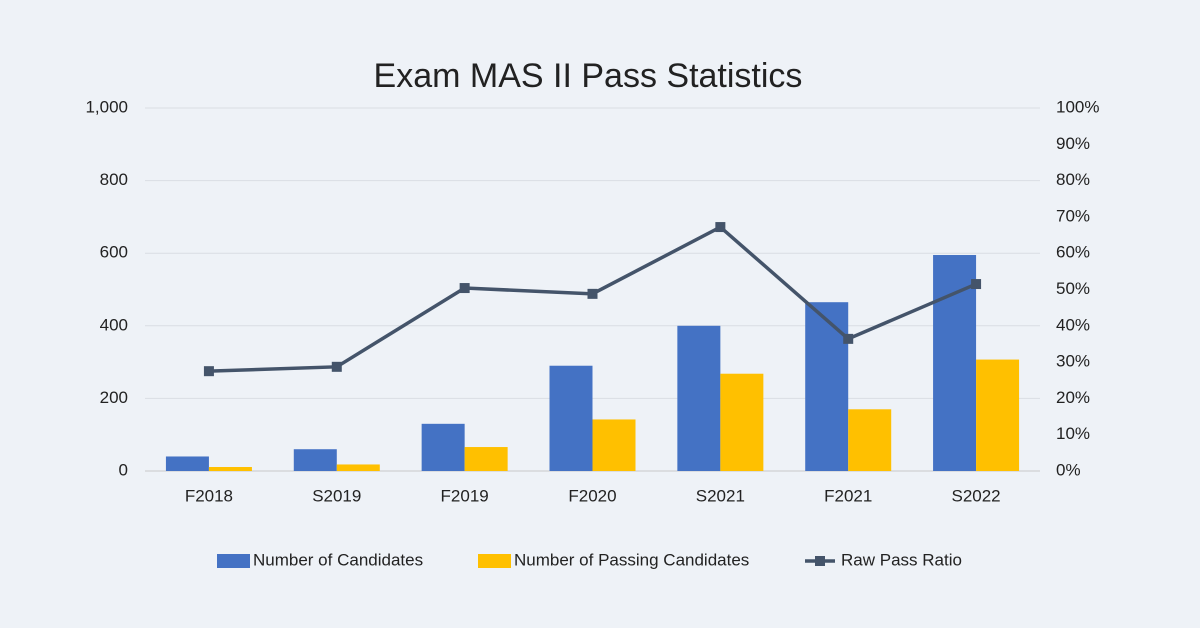 The width and height of the screenshot is (1200, 628). Describe the element at coordinates (631, 559) in the screenshot. I see `legend-label: Number of Passing Candidates` at that location.